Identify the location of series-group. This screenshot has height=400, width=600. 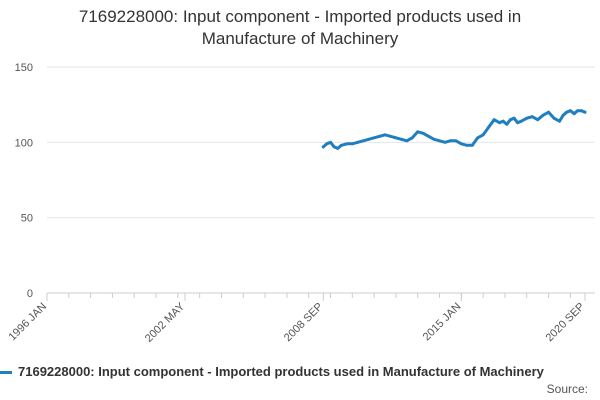
(454, 129).